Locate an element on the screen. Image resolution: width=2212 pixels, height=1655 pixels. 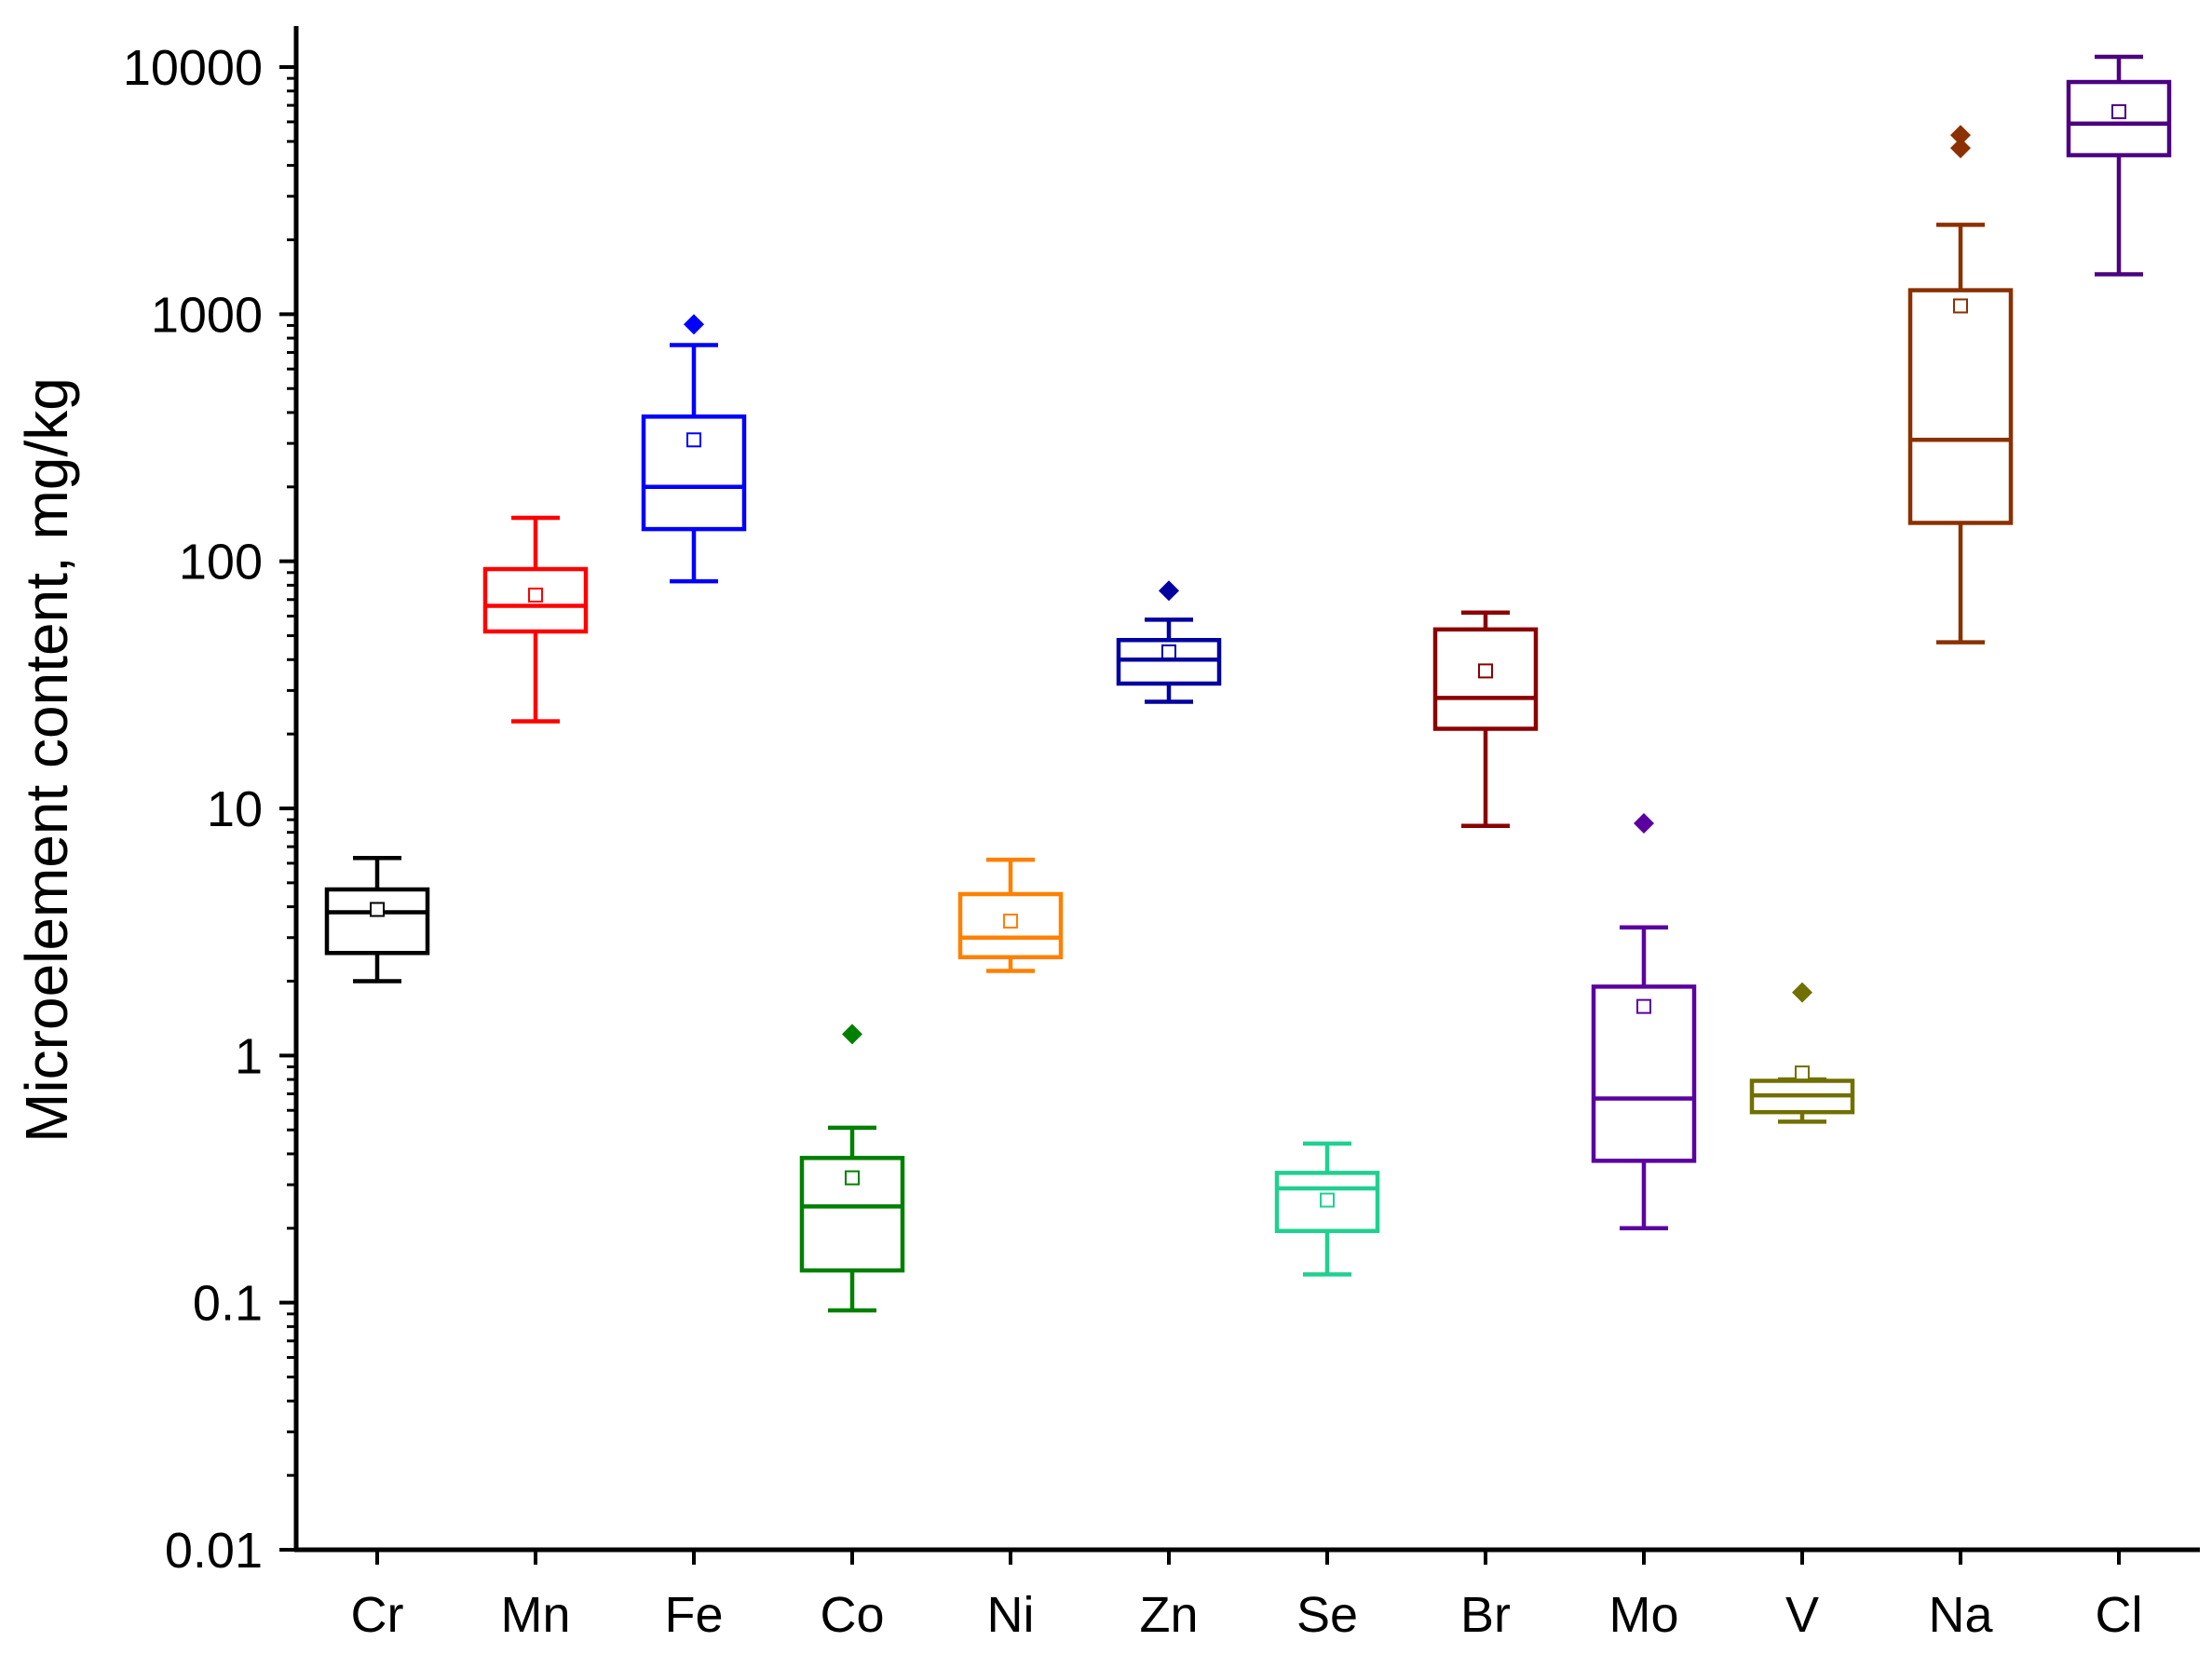
y-axis-title: Microelement content, mg/kg is located at coordinates (47, 760).